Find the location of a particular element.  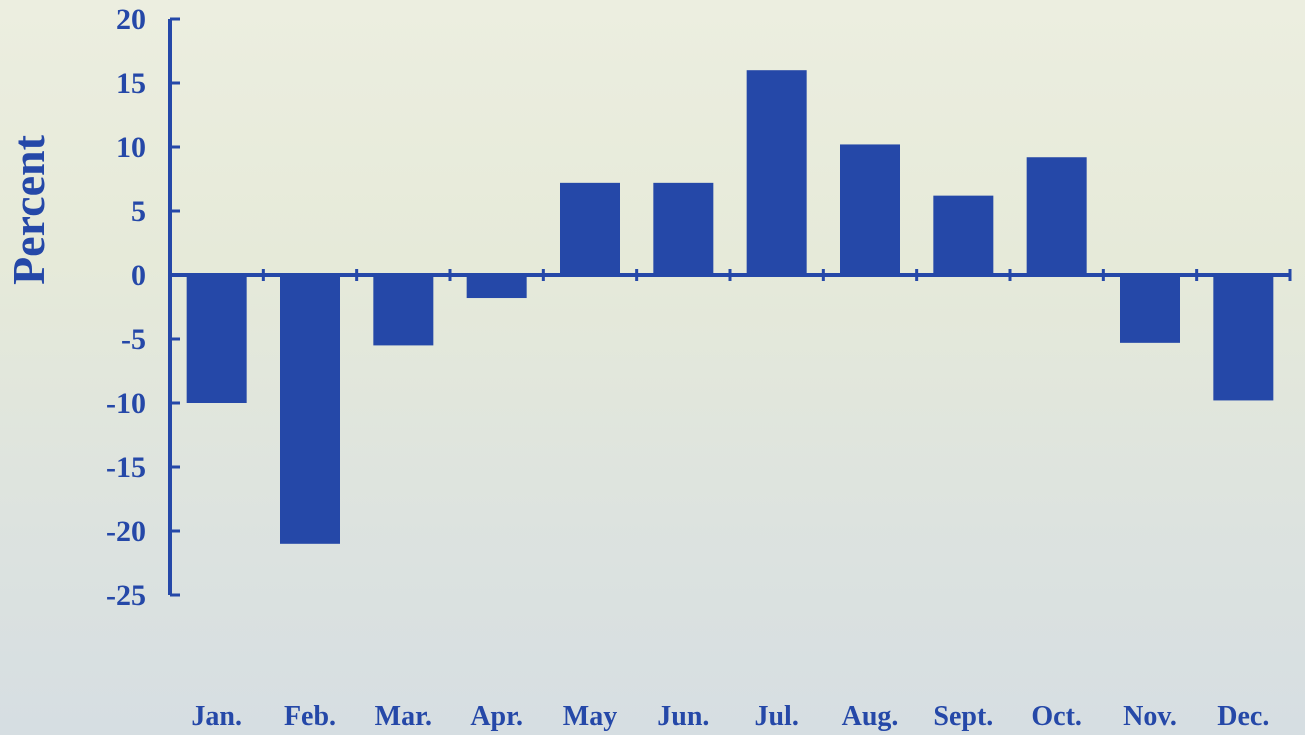

y-tick-label: -10 is located at coordinates (126, 403).